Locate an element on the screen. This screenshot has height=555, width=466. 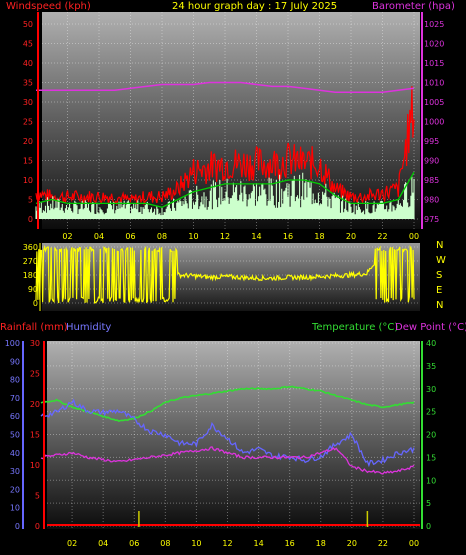
wind-x-tick: 22 is located at coordinates (382, 236).